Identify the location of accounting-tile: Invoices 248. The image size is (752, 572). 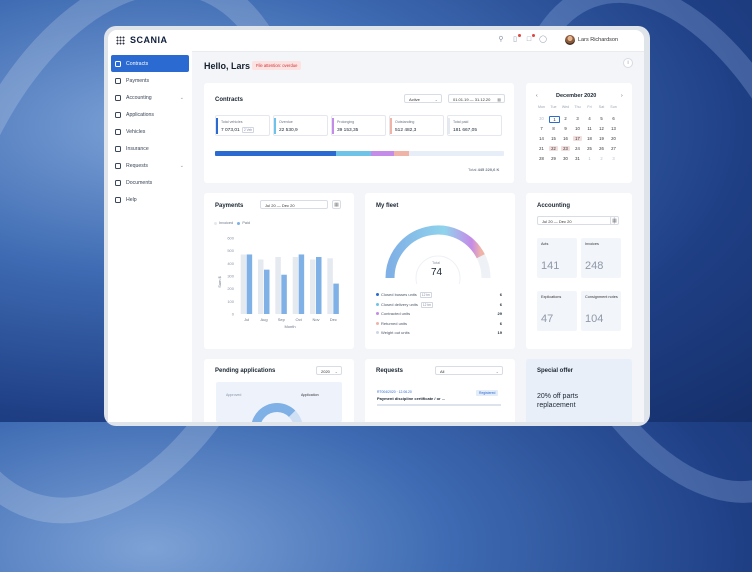
(601, 258).